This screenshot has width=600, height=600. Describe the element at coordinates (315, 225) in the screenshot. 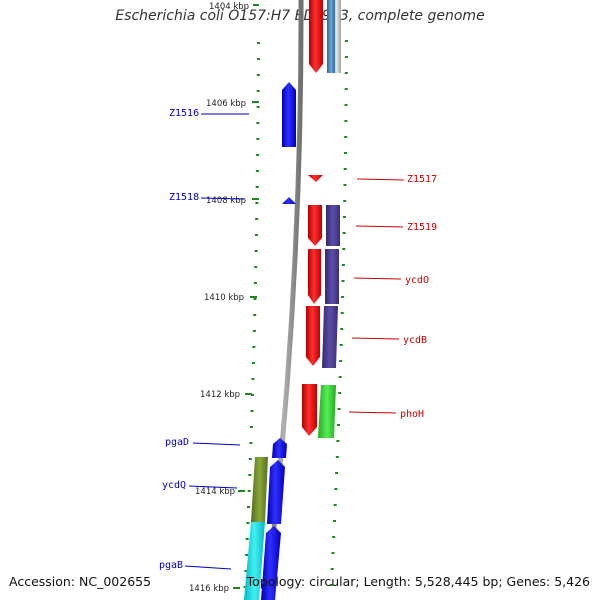

I see `gene-arrow-z1519` at that location.